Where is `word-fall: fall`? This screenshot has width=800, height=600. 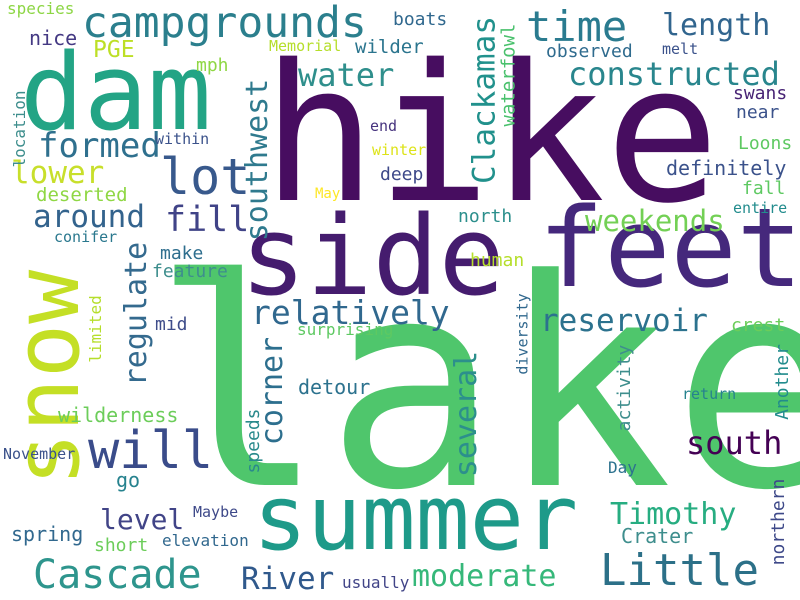 word-fall: fall is located at coordinates (764, 188).